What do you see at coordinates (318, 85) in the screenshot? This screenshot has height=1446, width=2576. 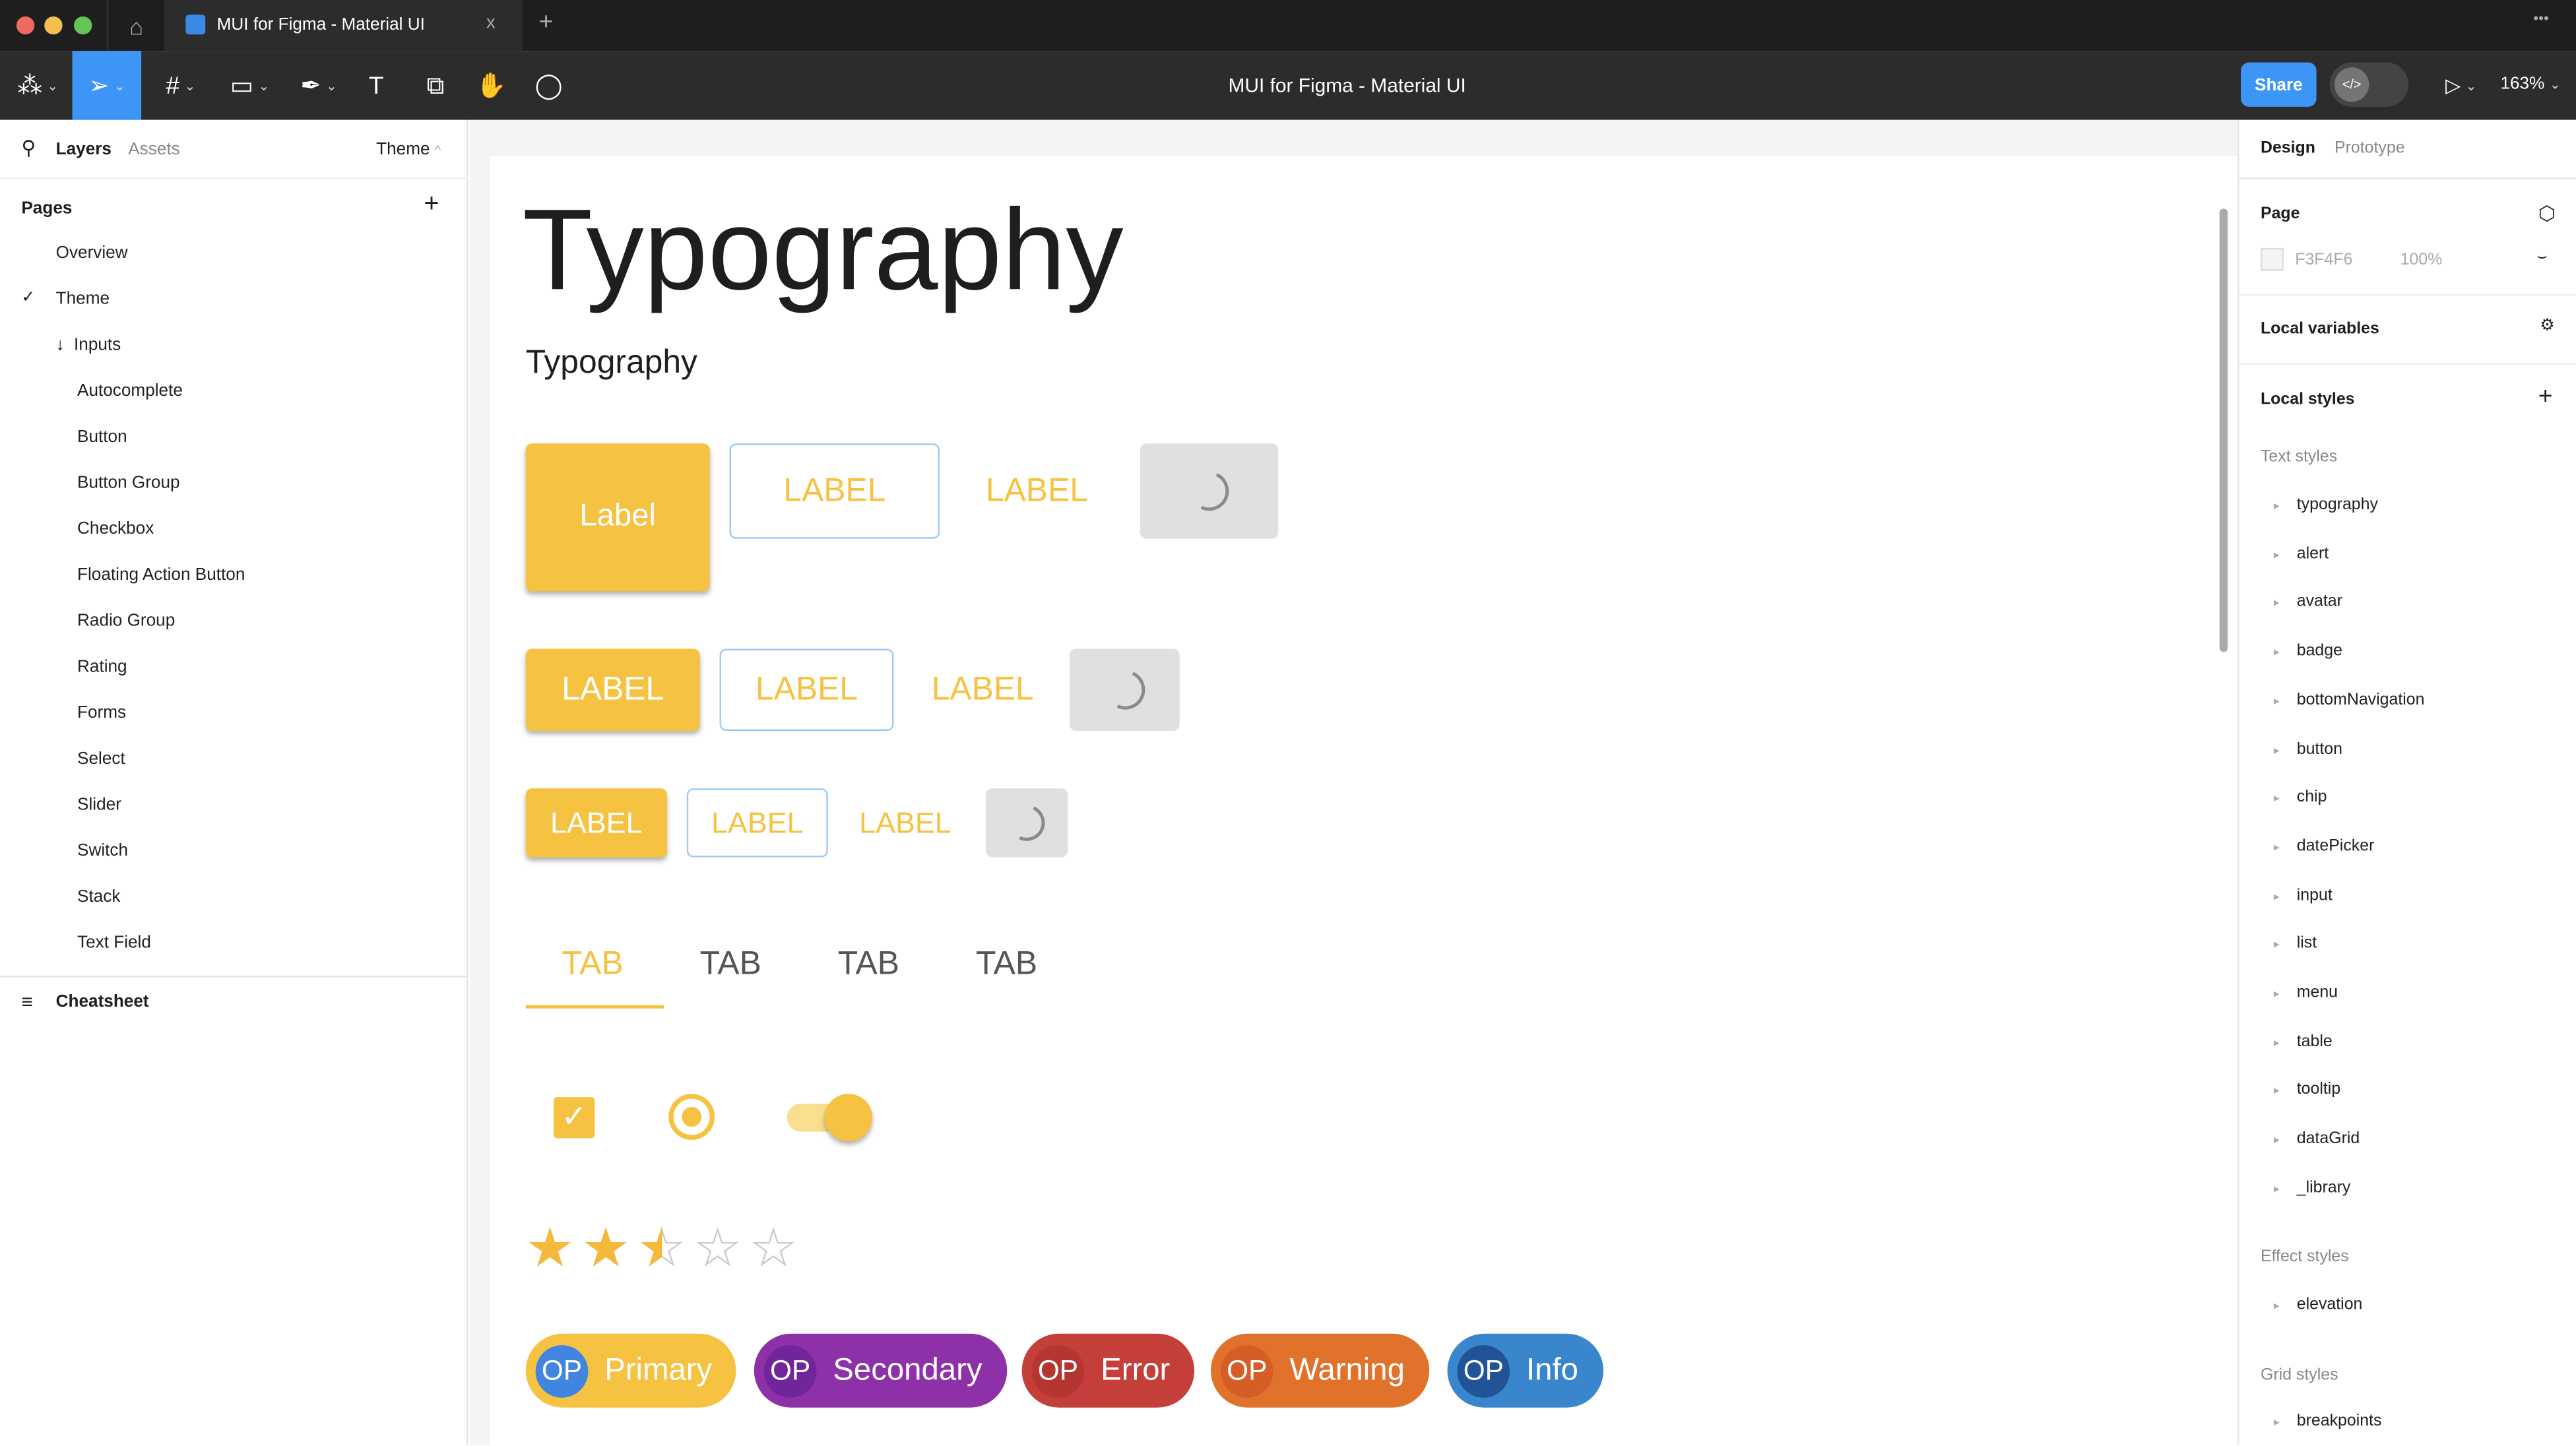 I see `pen-tool-button: ✒ ⌄` at bounding box center [318, 85].